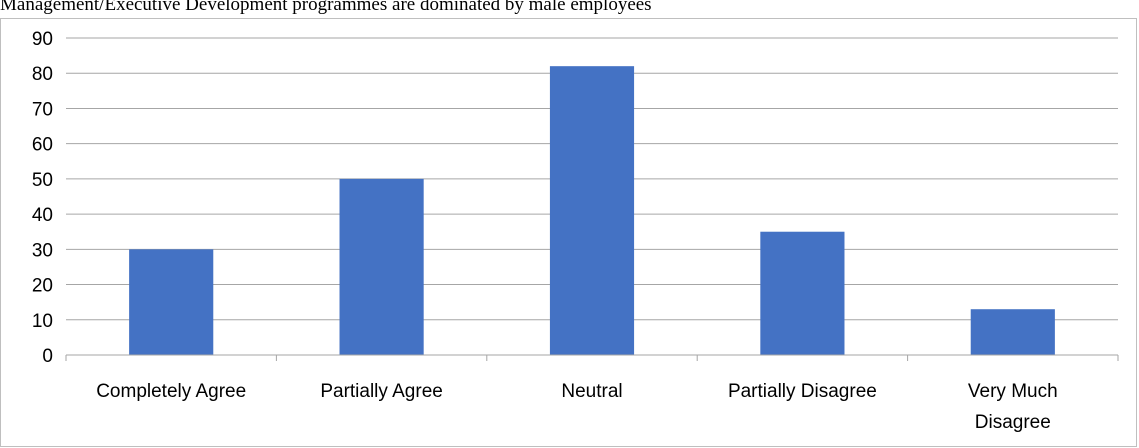  What do you see at coordinates (42, 74) in the screenshot?
I see `y-tick-label-80: 80` at bounding box center [42, 74].